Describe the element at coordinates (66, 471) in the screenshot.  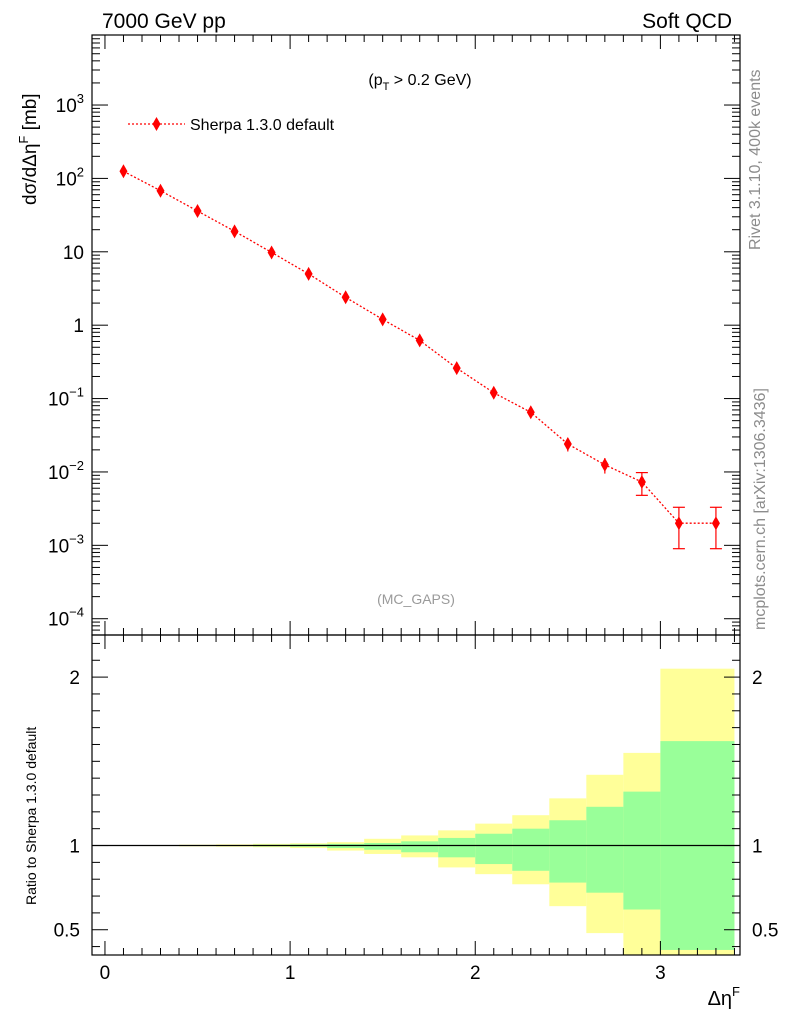
I see `main-ytick-label: 10⁻²` at that location.